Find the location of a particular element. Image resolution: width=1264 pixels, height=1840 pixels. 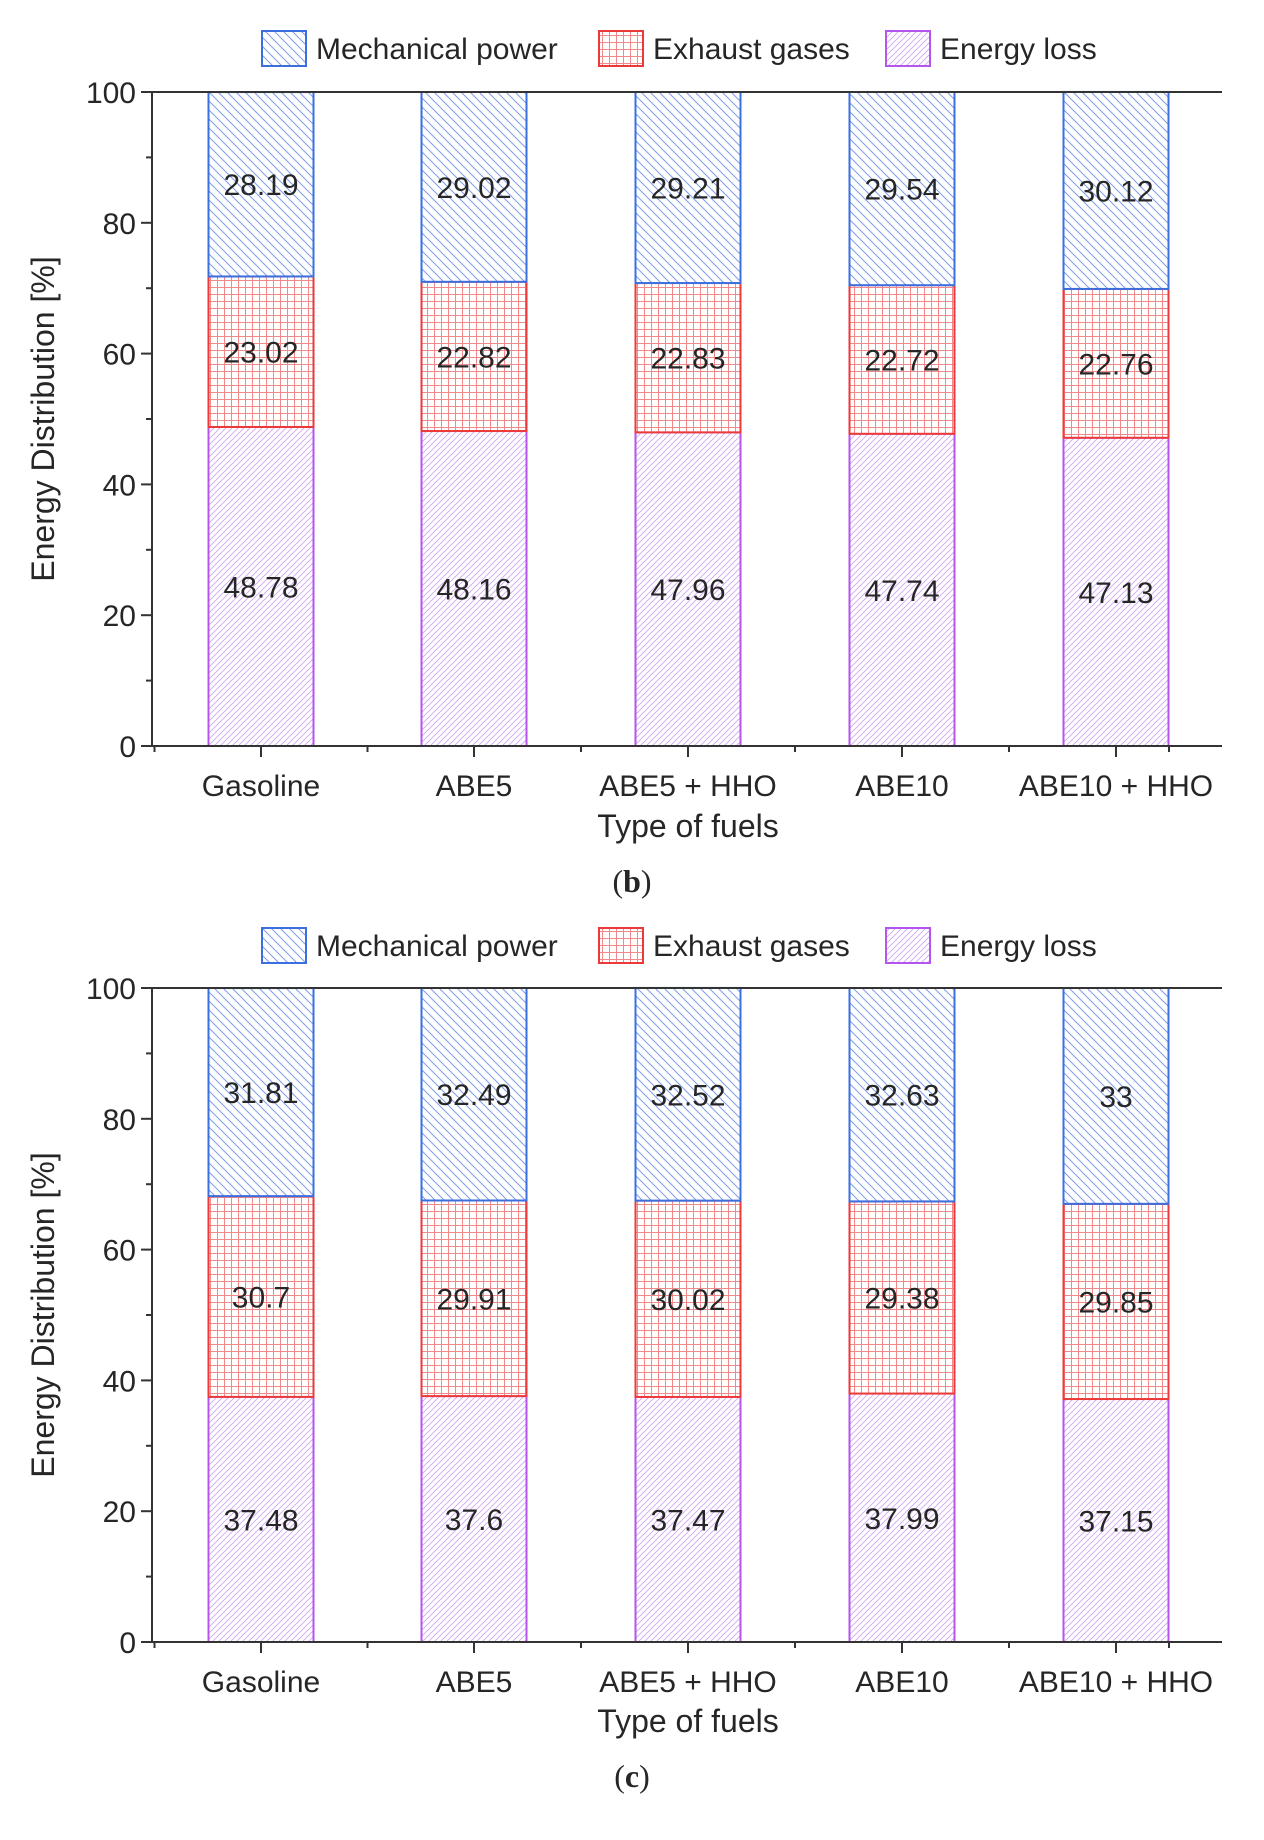

data-label: 48.78 is located at coordinates (260, 587).